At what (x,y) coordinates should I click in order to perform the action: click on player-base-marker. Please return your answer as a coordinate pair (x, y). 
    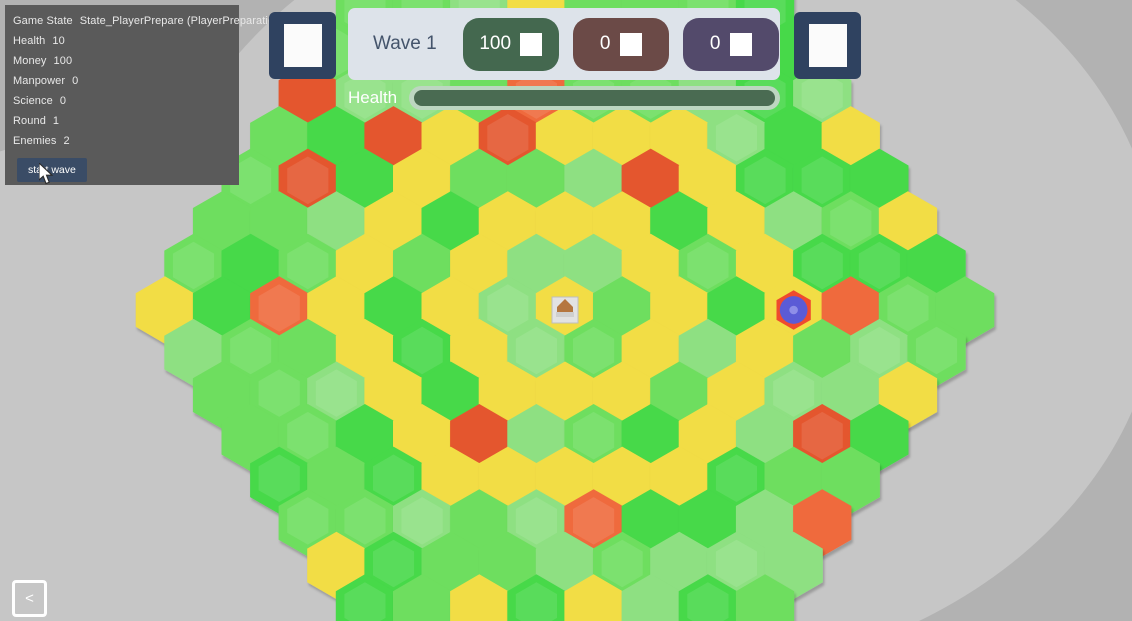
    Looking at the image, I should click on (565, 310).